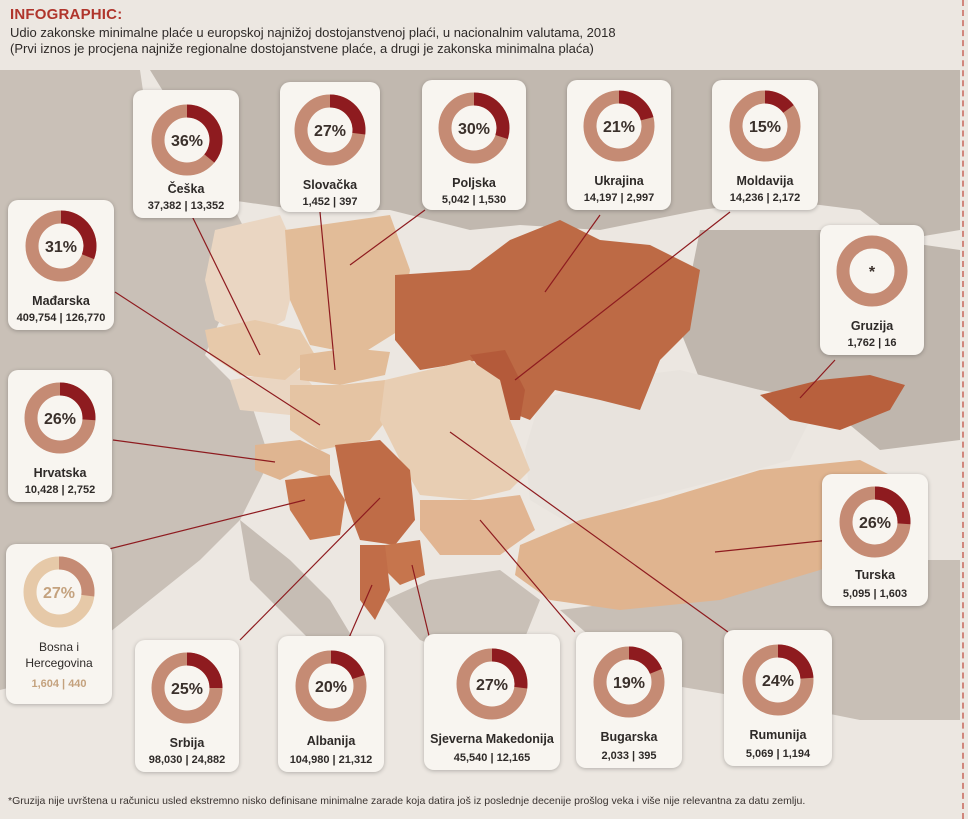 The height and width of the screenshot is (819, 968). I want to click on country-name: Moldavija, so click(765, 181).